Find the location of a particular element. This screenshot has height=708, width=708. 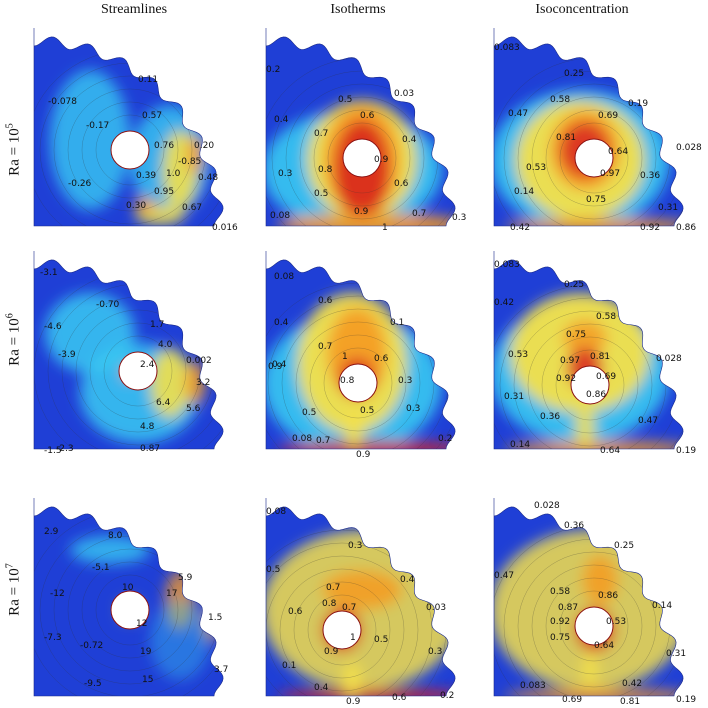

contour-value-label: 4.0 is located at coordinates (165, 345).